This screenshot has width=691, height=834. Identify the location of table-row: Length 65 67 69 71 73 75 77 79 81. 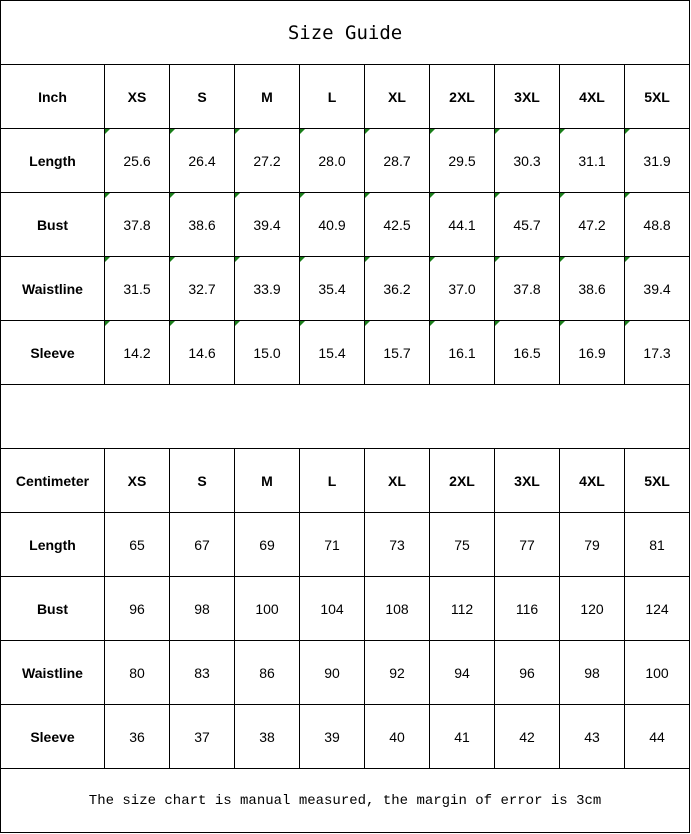
(345, 544).